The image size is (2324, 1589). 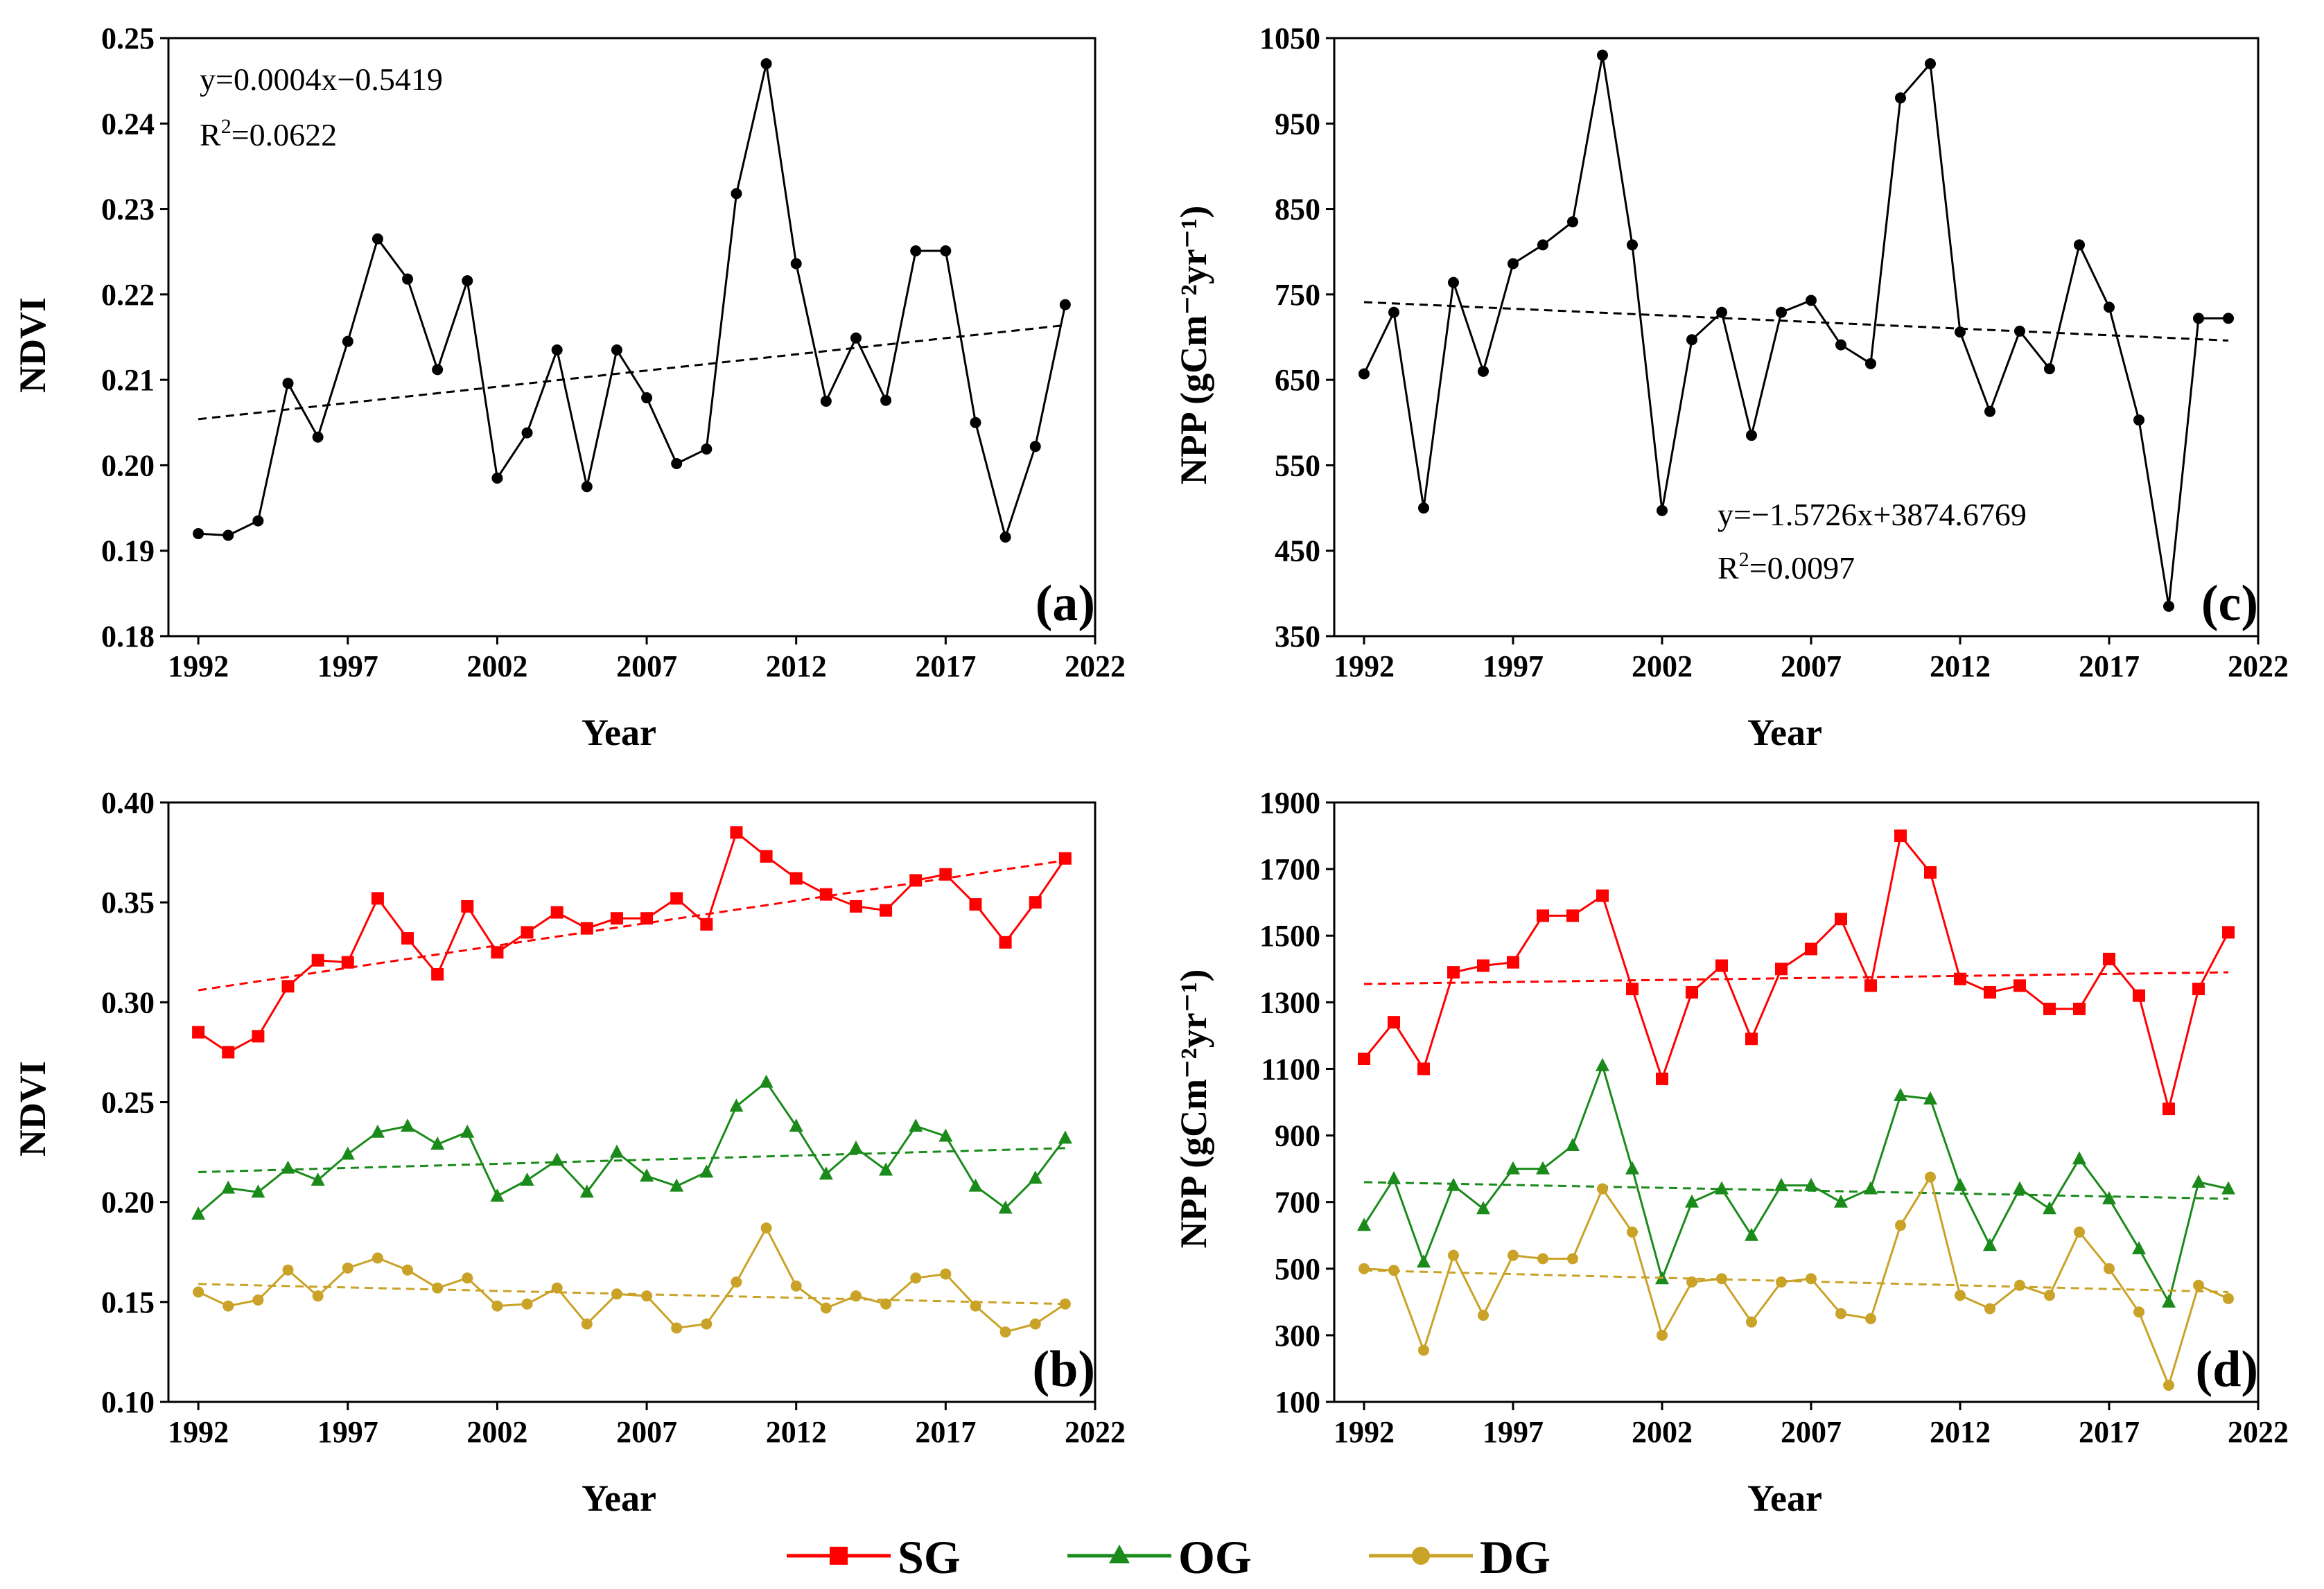 What do you see at coordinates (1515, 1557) in the screenshot?
I see `legend-dg-label: DG` at bounding box center [1515, 1557].